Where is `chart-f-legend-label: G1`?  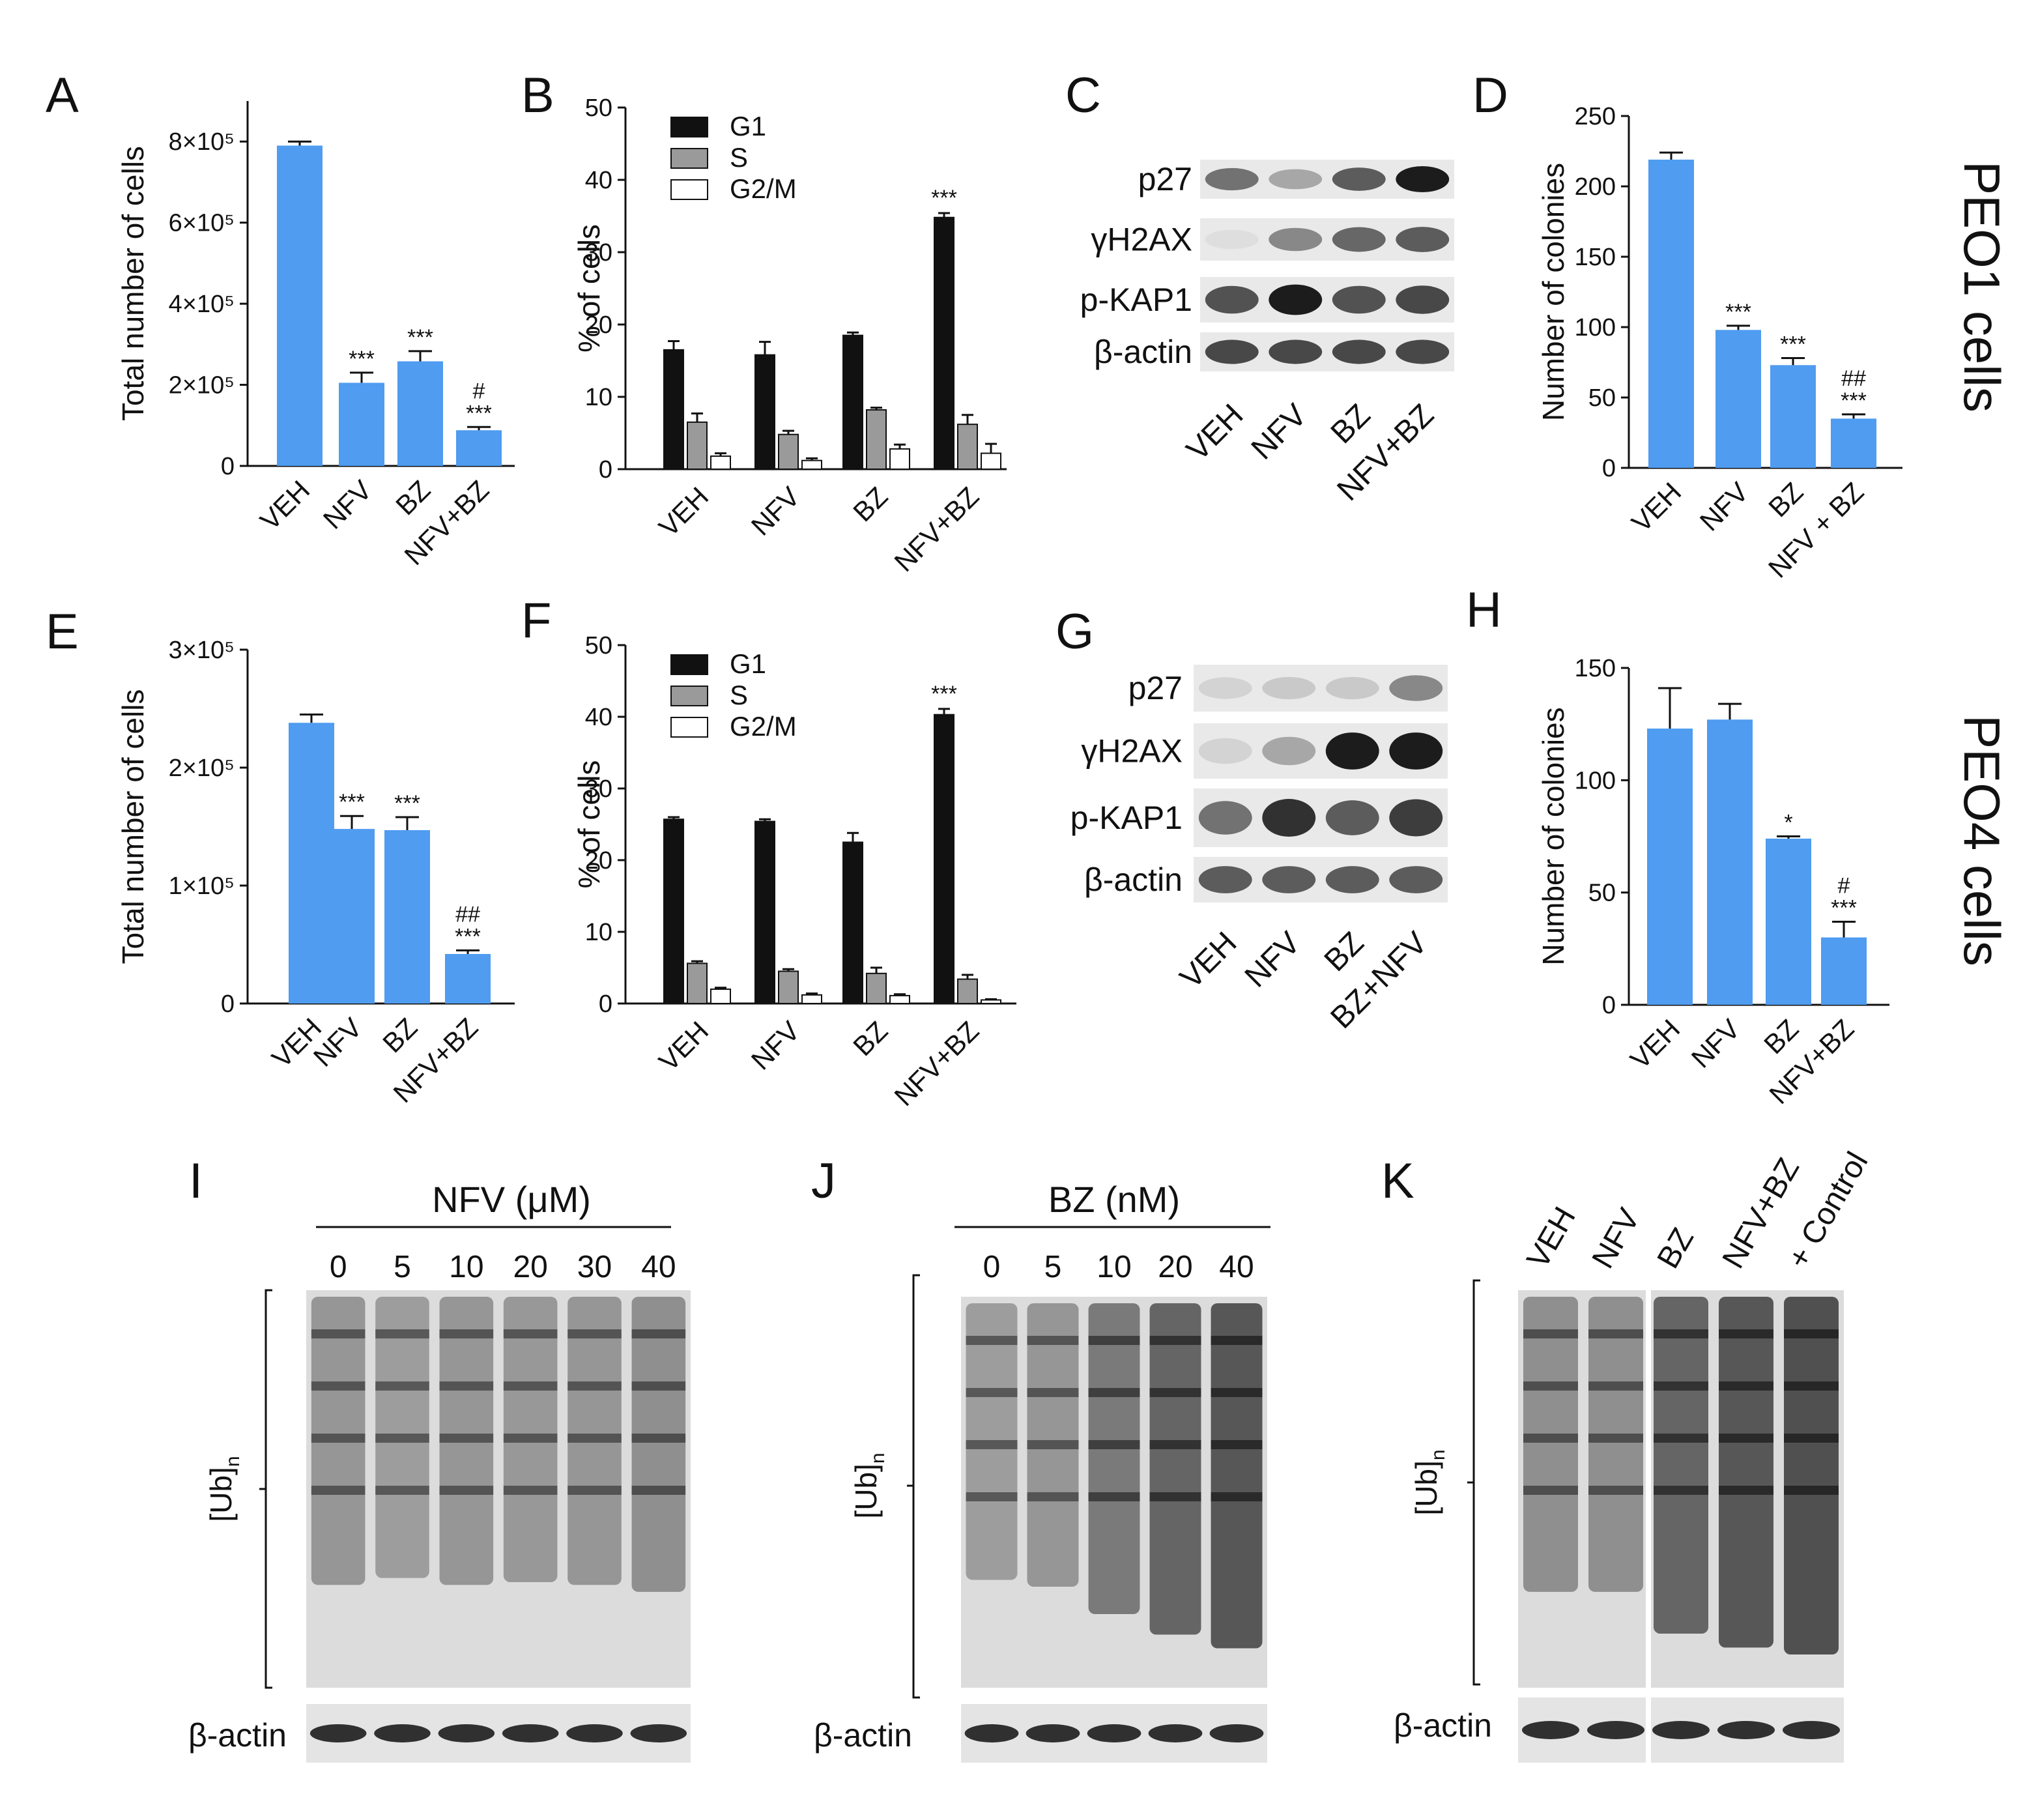 chart-f-legend-label: G1 is located at coordinates (748, 663).